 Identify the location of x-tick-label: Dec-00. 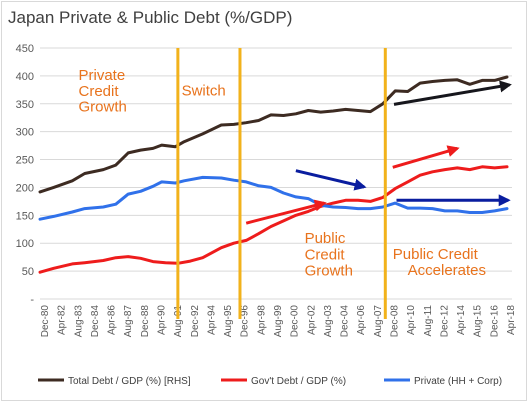
(295, 321).